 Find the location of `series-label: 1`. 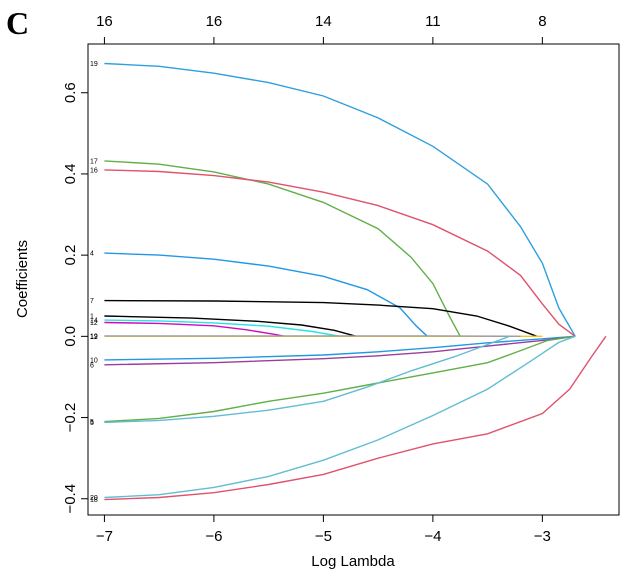

series-label: 1 is located at coordinates (92, 317).